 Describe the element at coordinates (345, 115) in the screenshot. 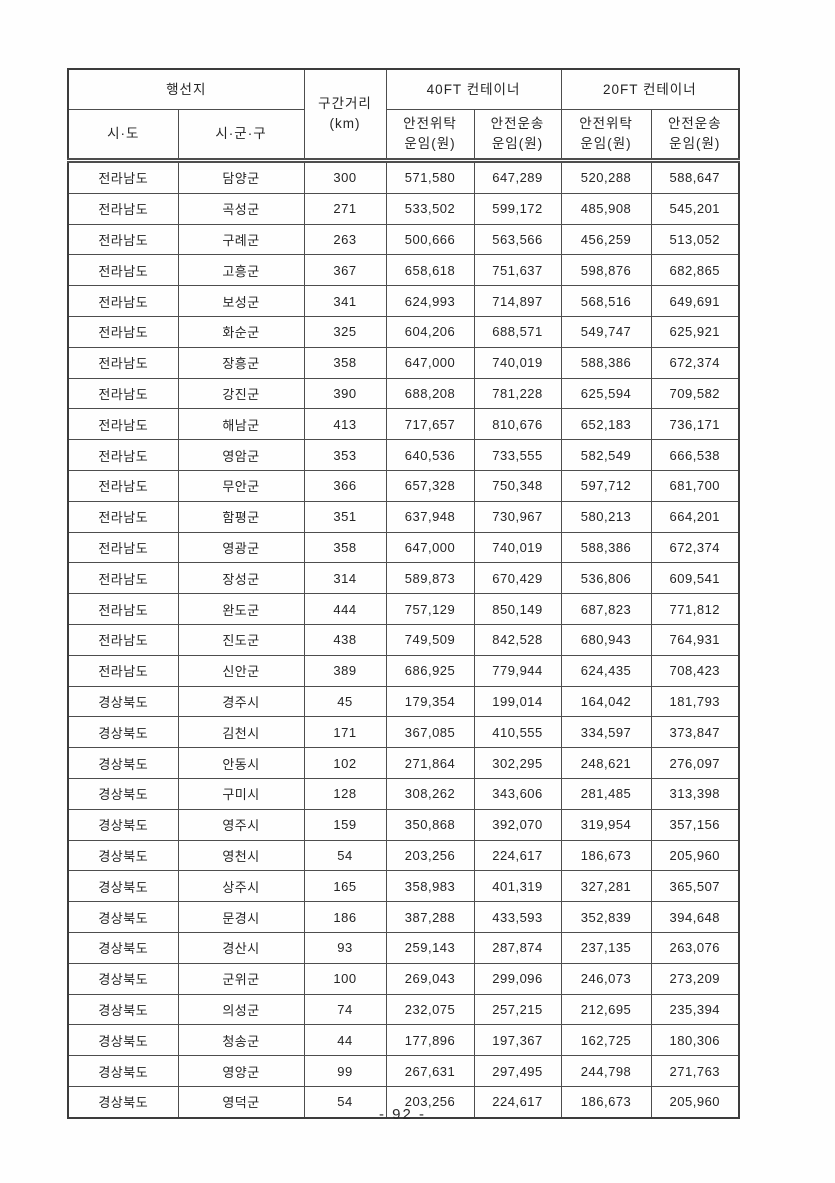

I see `header-distance-col: 구간거리 (km)` at that location.